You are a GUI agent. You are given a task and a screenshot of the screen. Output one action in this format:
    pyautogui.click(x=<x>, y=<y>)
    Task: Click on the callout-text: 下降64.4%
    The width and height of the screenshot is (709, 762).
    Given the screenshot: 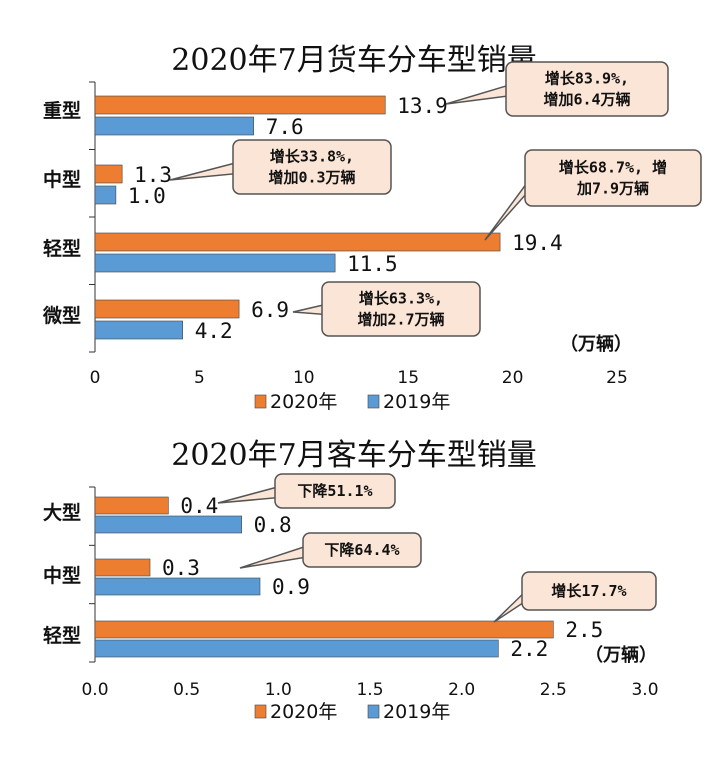 What is the action you would take?
    pyautogui.click(x=361, y=550)
    